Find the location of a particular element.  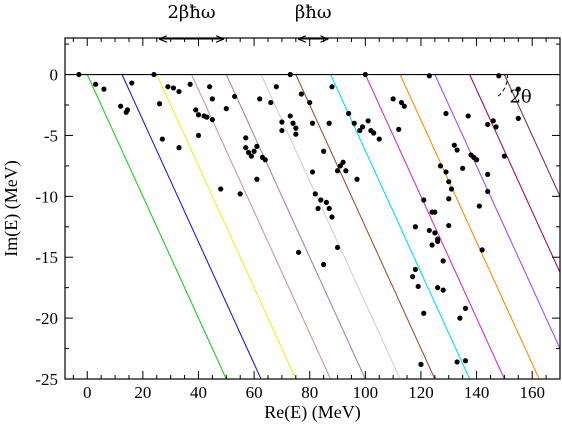

x-tick-label-120: 120 is located at coordinates (421, 392).